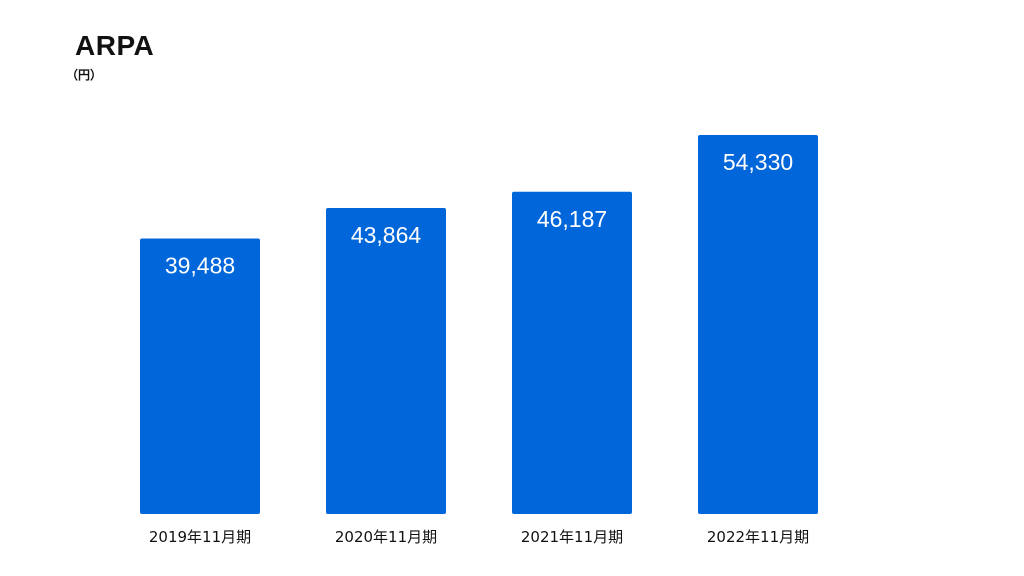 The width and height of the screenshot is (1024, 576). What do you see at coordinates (572, 219) in the screenshot?
I see `bar-value-label-3: 46,187` at bounding box center [572, 219].